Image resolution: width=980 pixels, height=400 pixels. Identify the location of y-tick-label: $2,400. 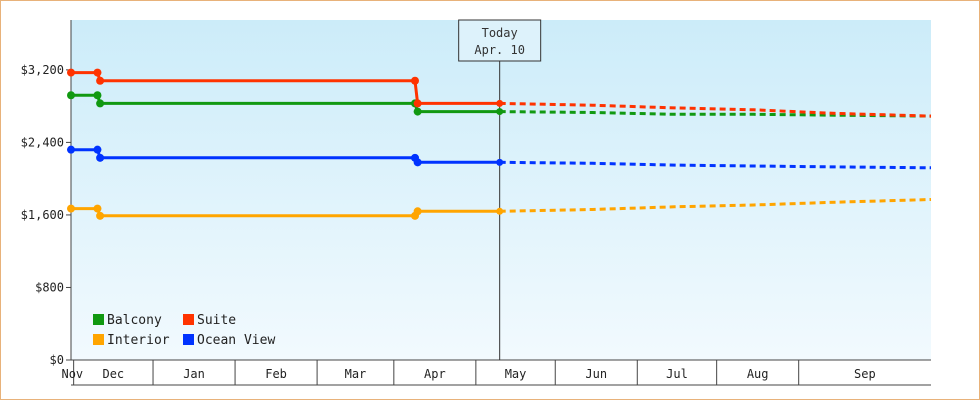
(42, 142).